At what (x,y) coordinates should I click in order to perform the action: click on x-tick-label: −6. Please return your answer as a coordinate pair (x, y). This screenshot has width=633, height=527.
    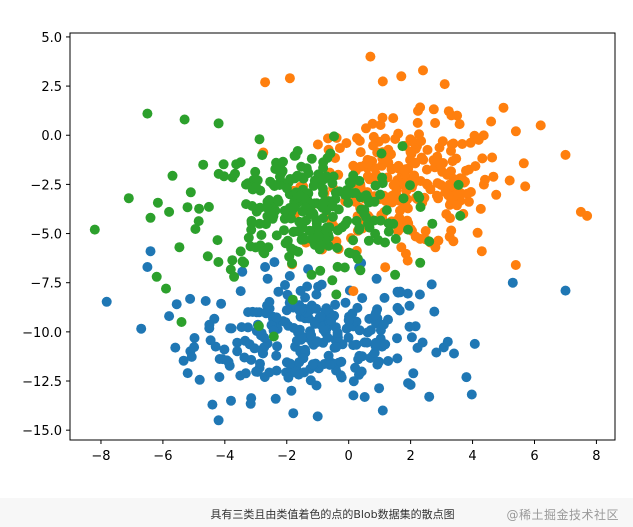
    Looking at the image, I should click on (162, 456).